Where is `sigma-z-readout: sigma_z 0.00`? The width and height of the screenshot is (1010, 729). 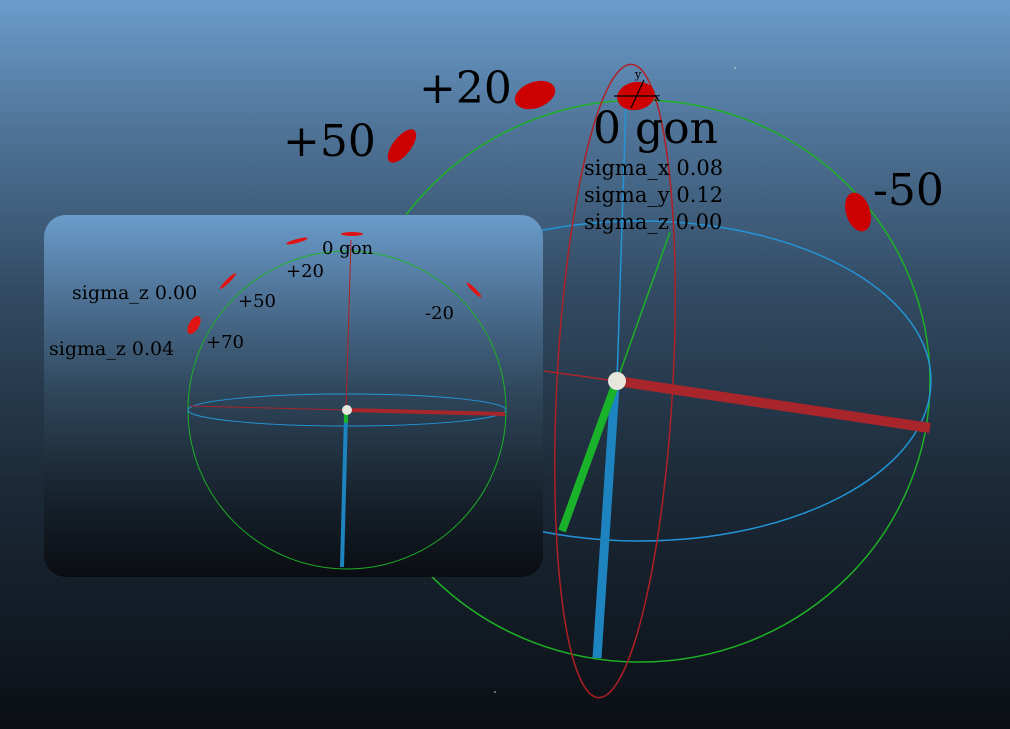
sigma-z-readout: sigma_z 0.00 is located at coordinates (653, 222).